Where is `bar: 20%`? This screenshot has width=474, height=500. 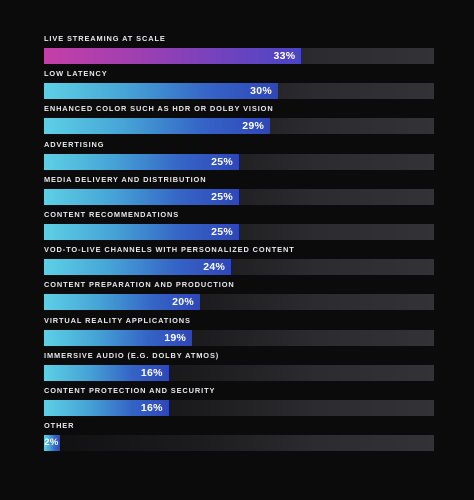
bar: 20% is located at coordinates (122, 302).